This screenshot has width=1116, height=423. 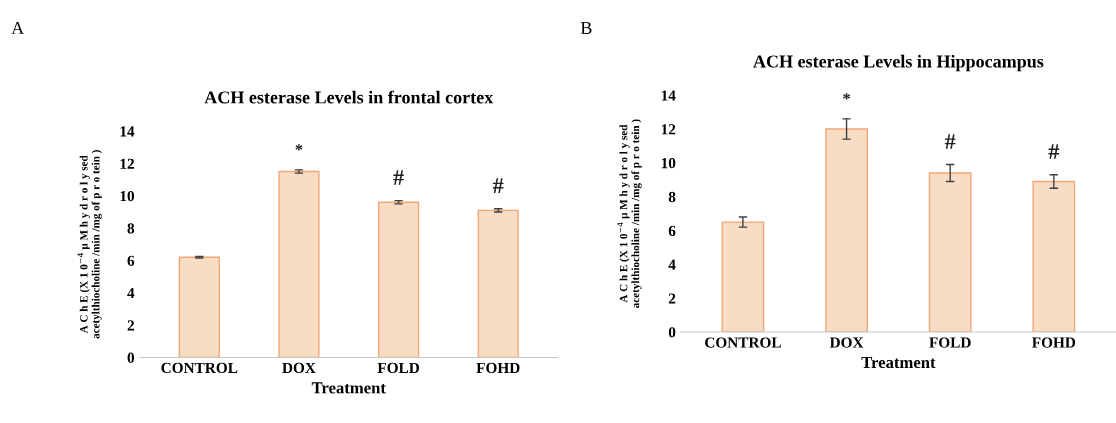 I want to click on chart-title: ACH esterase Levels in frontal cortex, so click(x=349, y=97).